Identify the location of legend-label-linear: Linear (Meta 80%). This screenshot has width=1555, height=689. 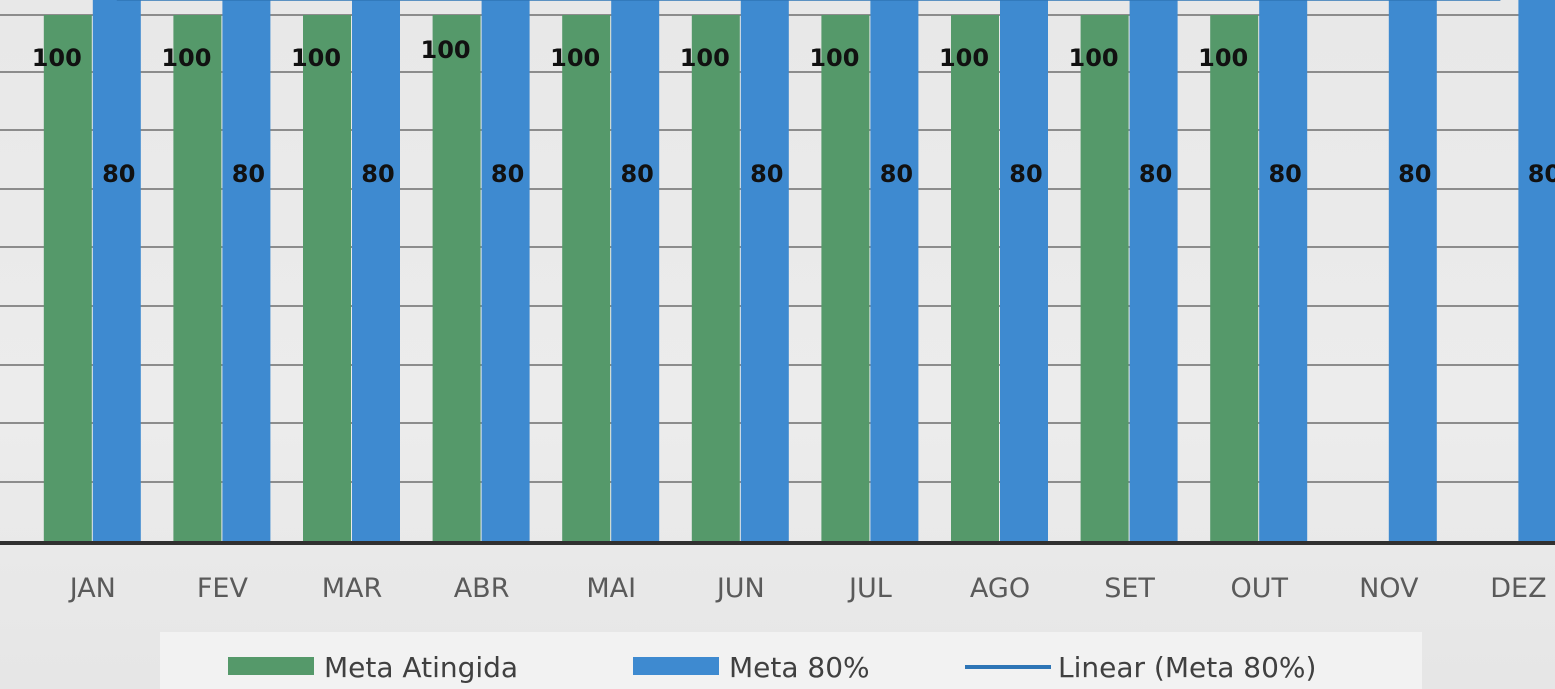
(1187, 667).